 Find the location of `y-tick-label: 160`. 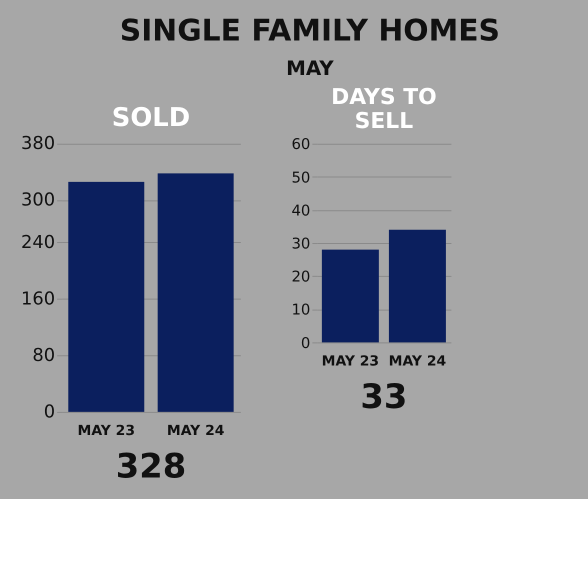

y-tick-label: 160 is located at coordinates (38, 299).